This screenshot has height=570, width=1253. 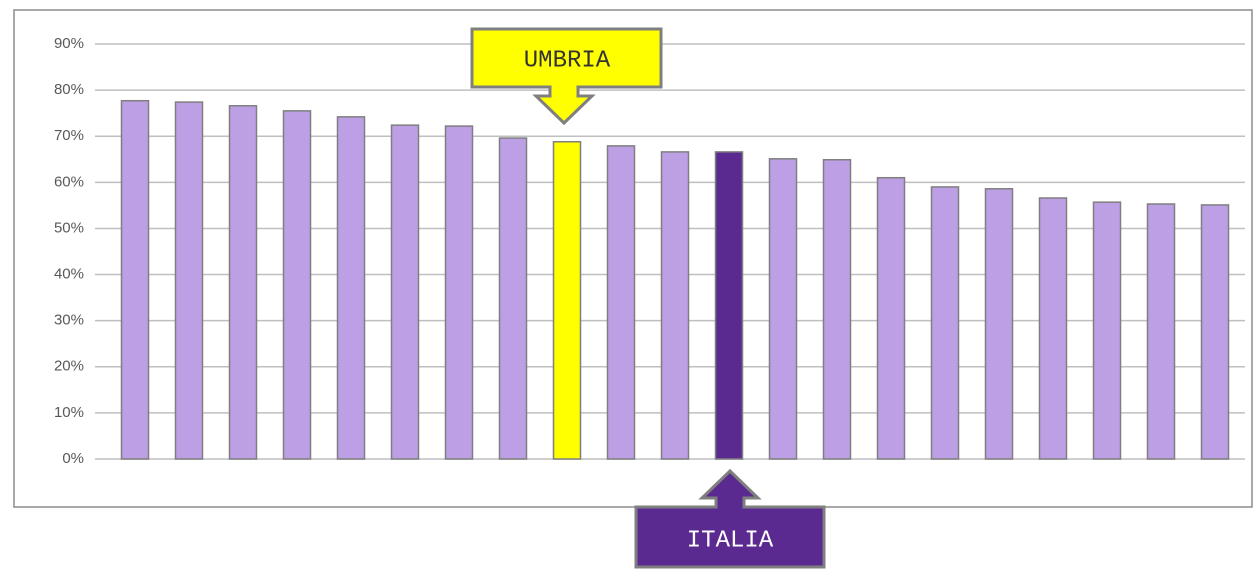 I want to click on y-tick-label: 30%, so click(x=69, y=320).